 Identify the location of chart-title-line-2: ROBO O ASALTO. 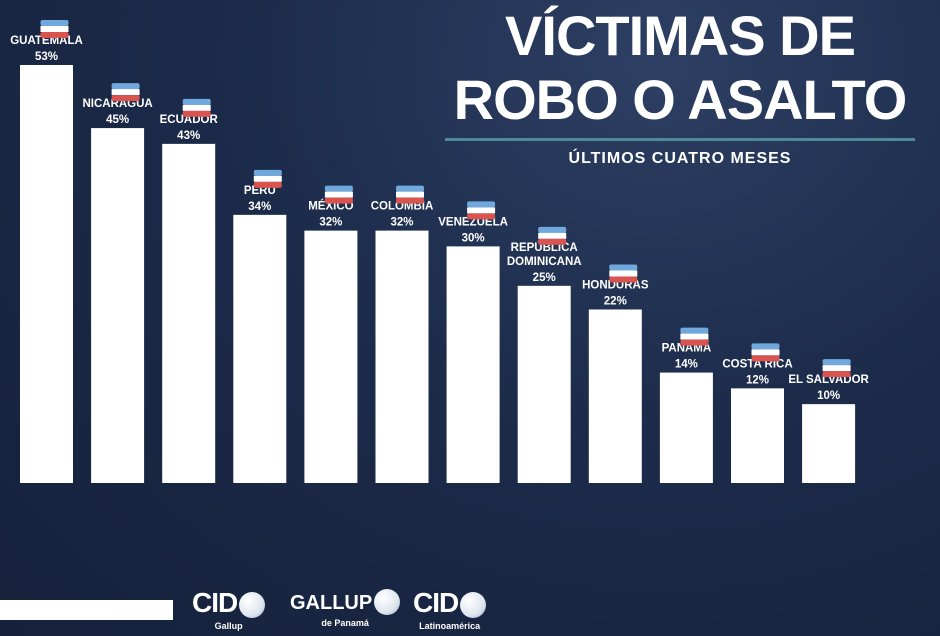
(680, 99).